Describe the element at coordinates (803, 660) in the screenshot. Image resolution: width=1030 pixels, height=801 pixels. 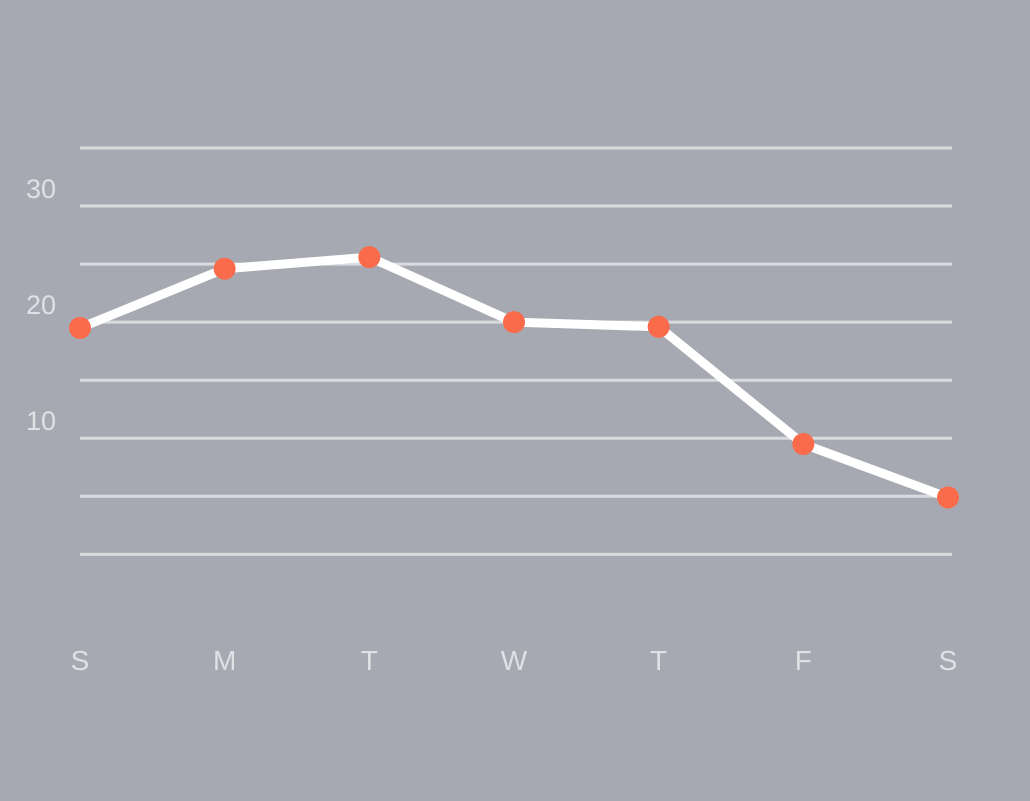
I see `x-tick-label: F` at that location.